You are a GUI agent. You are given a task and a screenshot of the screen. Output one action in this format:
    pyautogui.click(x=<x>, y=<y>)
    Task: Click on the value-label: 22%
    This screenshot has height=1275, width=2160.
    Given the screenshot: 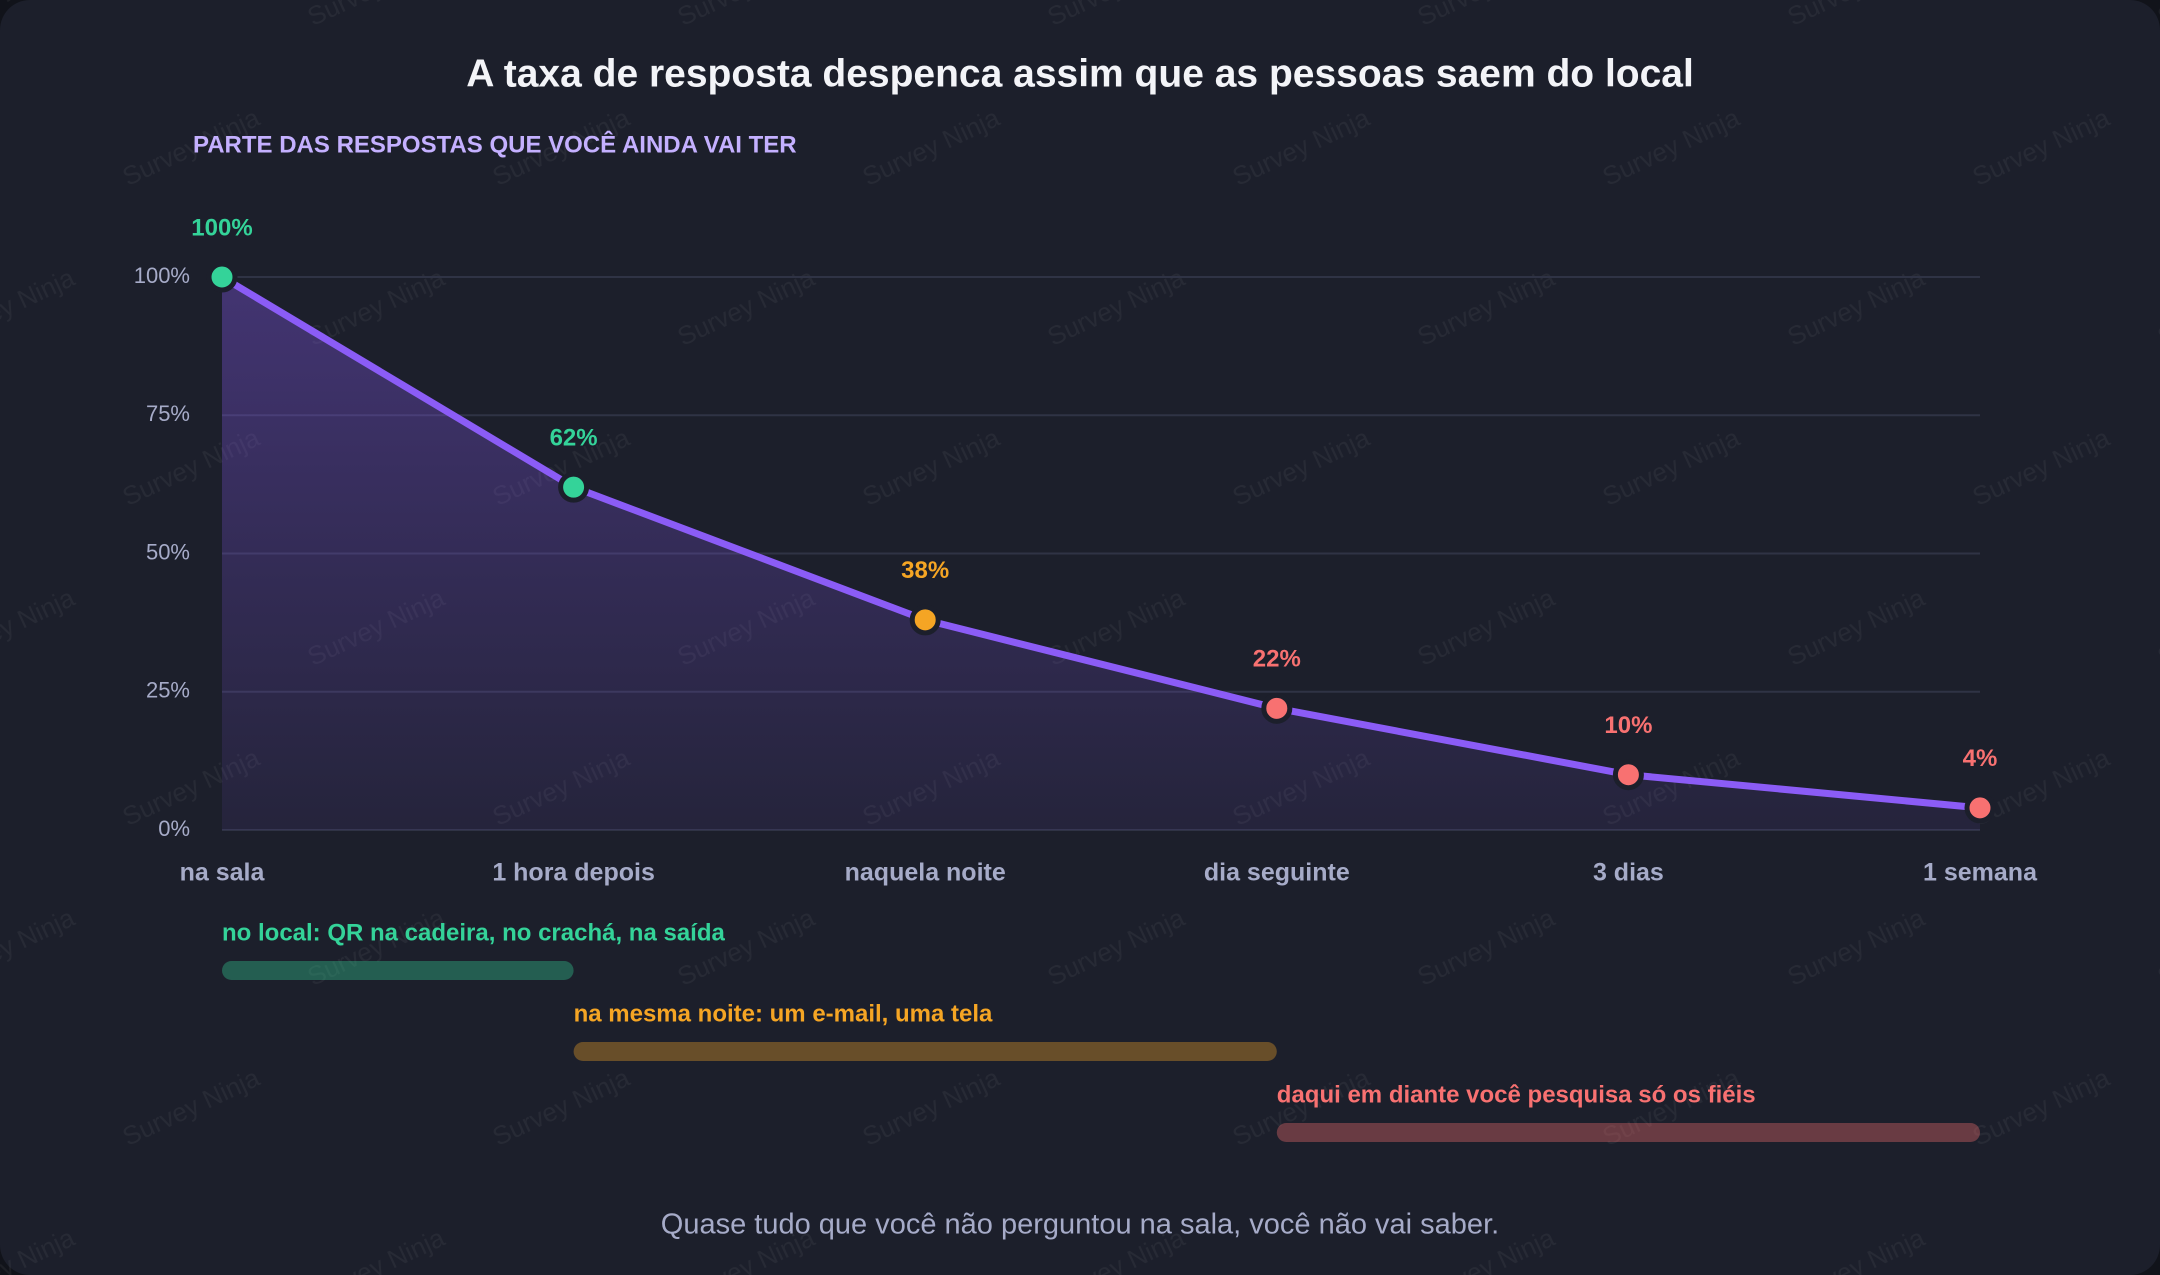 What is the action you would take?
    pyautogui.click(x=1277, y=659)
    